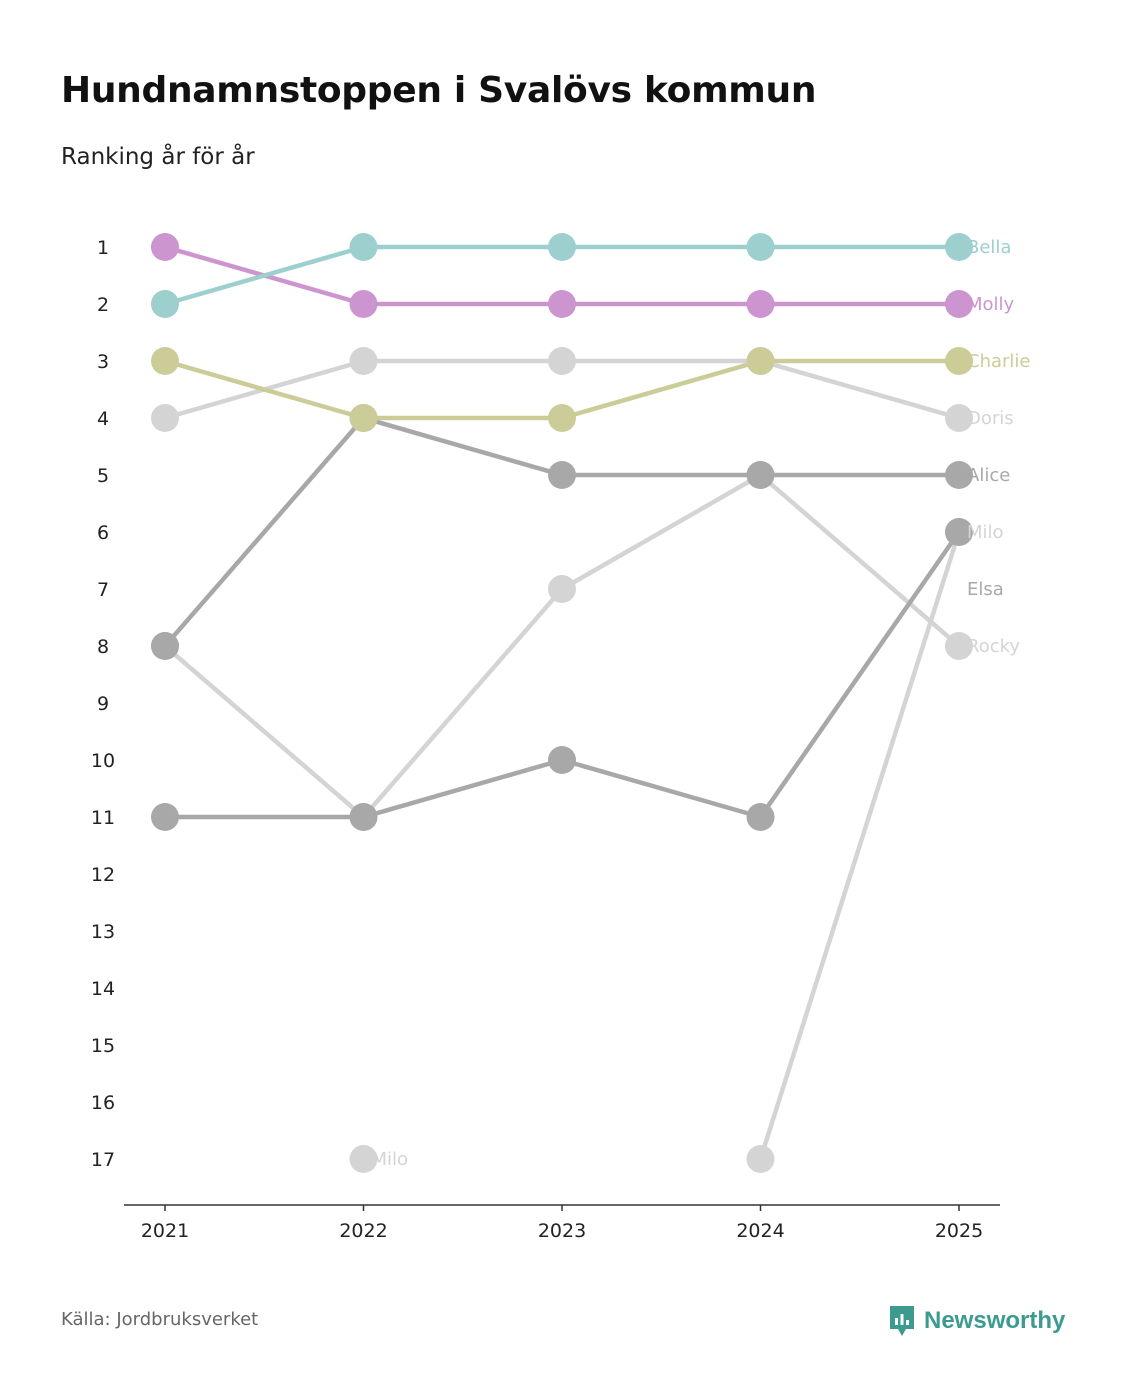 This screenshot has width=1122, height=1400. I want to click on y-tick-label: 7, so click(103, 590).